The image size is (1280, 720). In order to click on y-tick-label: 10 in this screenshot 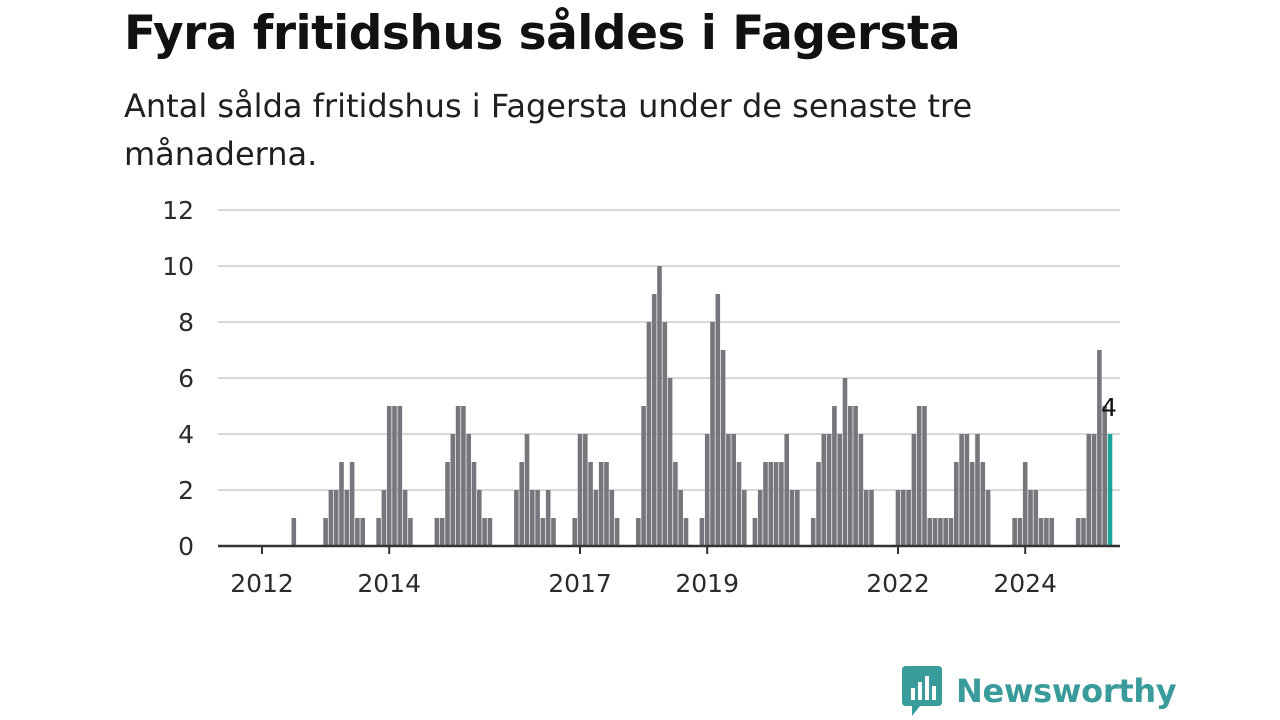, I will do `click(178, 266)`.